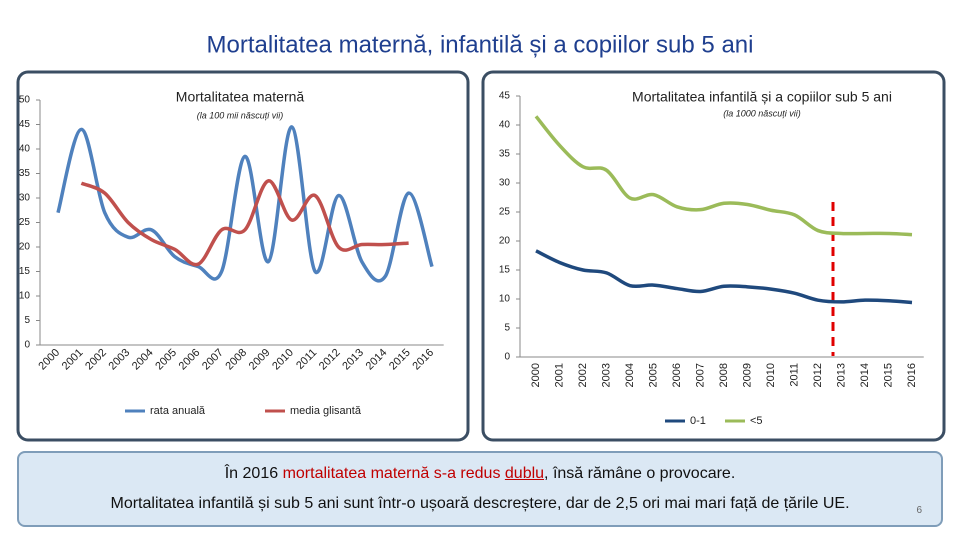 The width and height of the screenshot is (960, 540). Describe the element at coordinates (606, 375) in the screenshot. I see `x-tick-label: 2003` at that location.